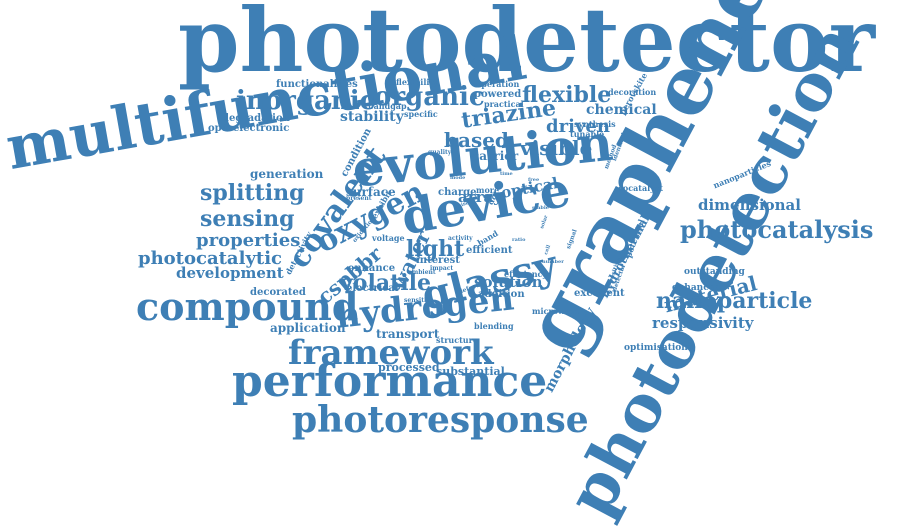  Describe the element at coordinates (495, 156) in the screenshot. I see `word-carrier: carrier` at that location.